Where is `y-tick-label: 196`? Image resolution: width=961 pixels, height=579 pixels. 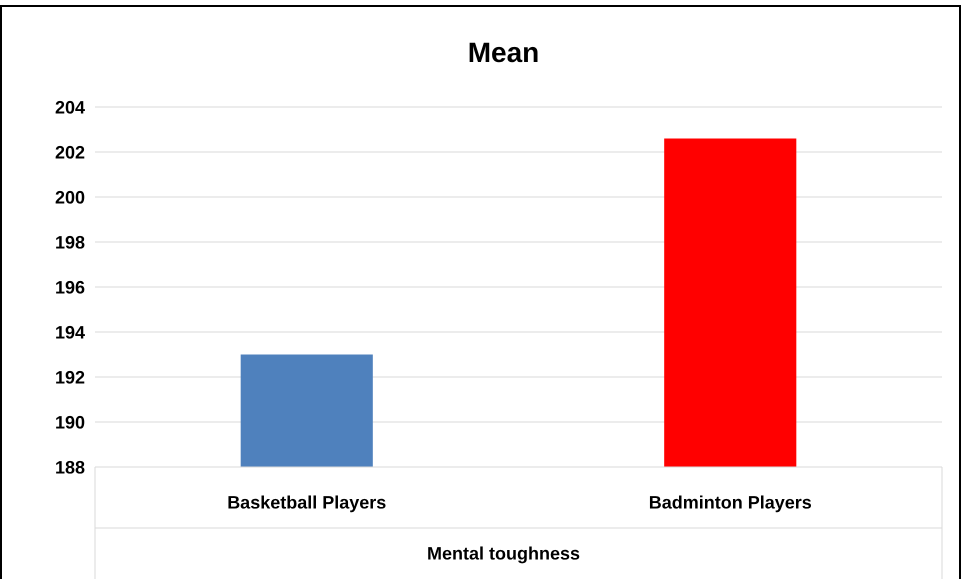 y-tick-label: 196 is located at coordinates (69, 287).